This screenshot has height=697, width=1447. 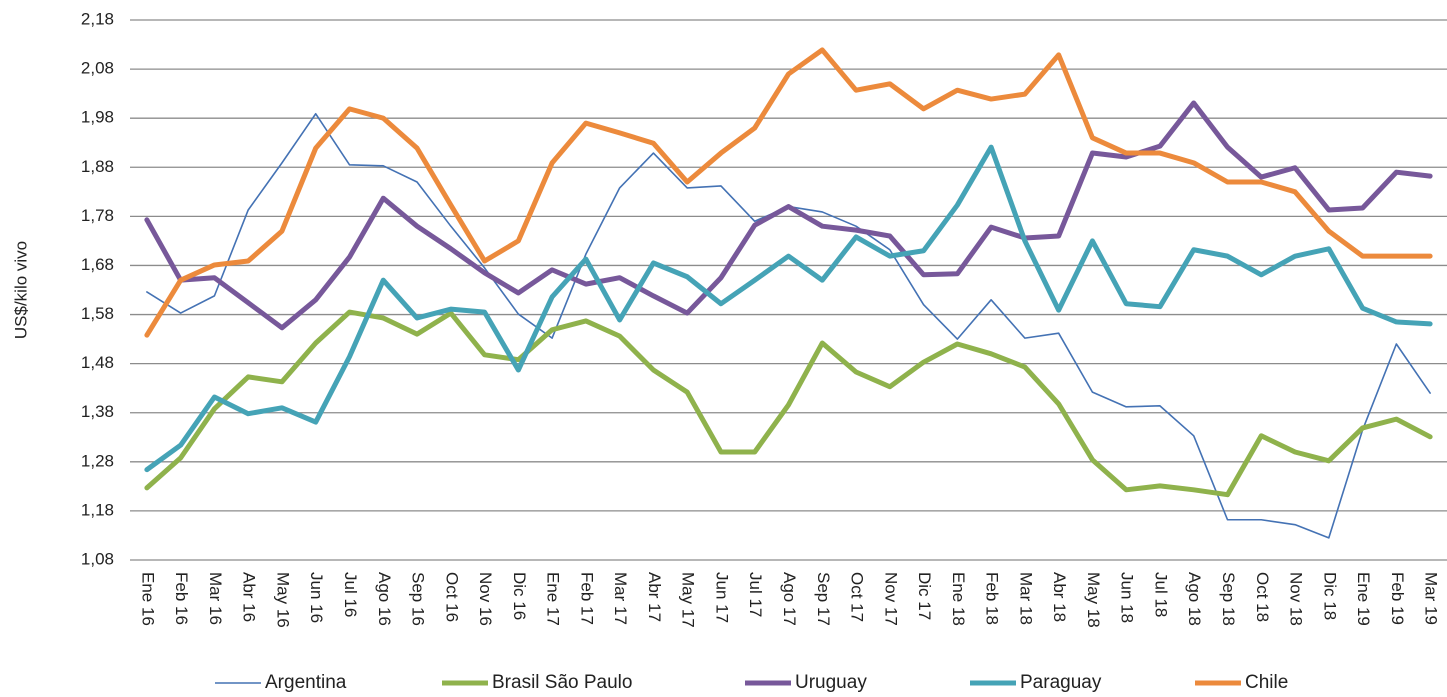 I want to click on x-tick-label: Sep 17, so click(x=823, y=599).